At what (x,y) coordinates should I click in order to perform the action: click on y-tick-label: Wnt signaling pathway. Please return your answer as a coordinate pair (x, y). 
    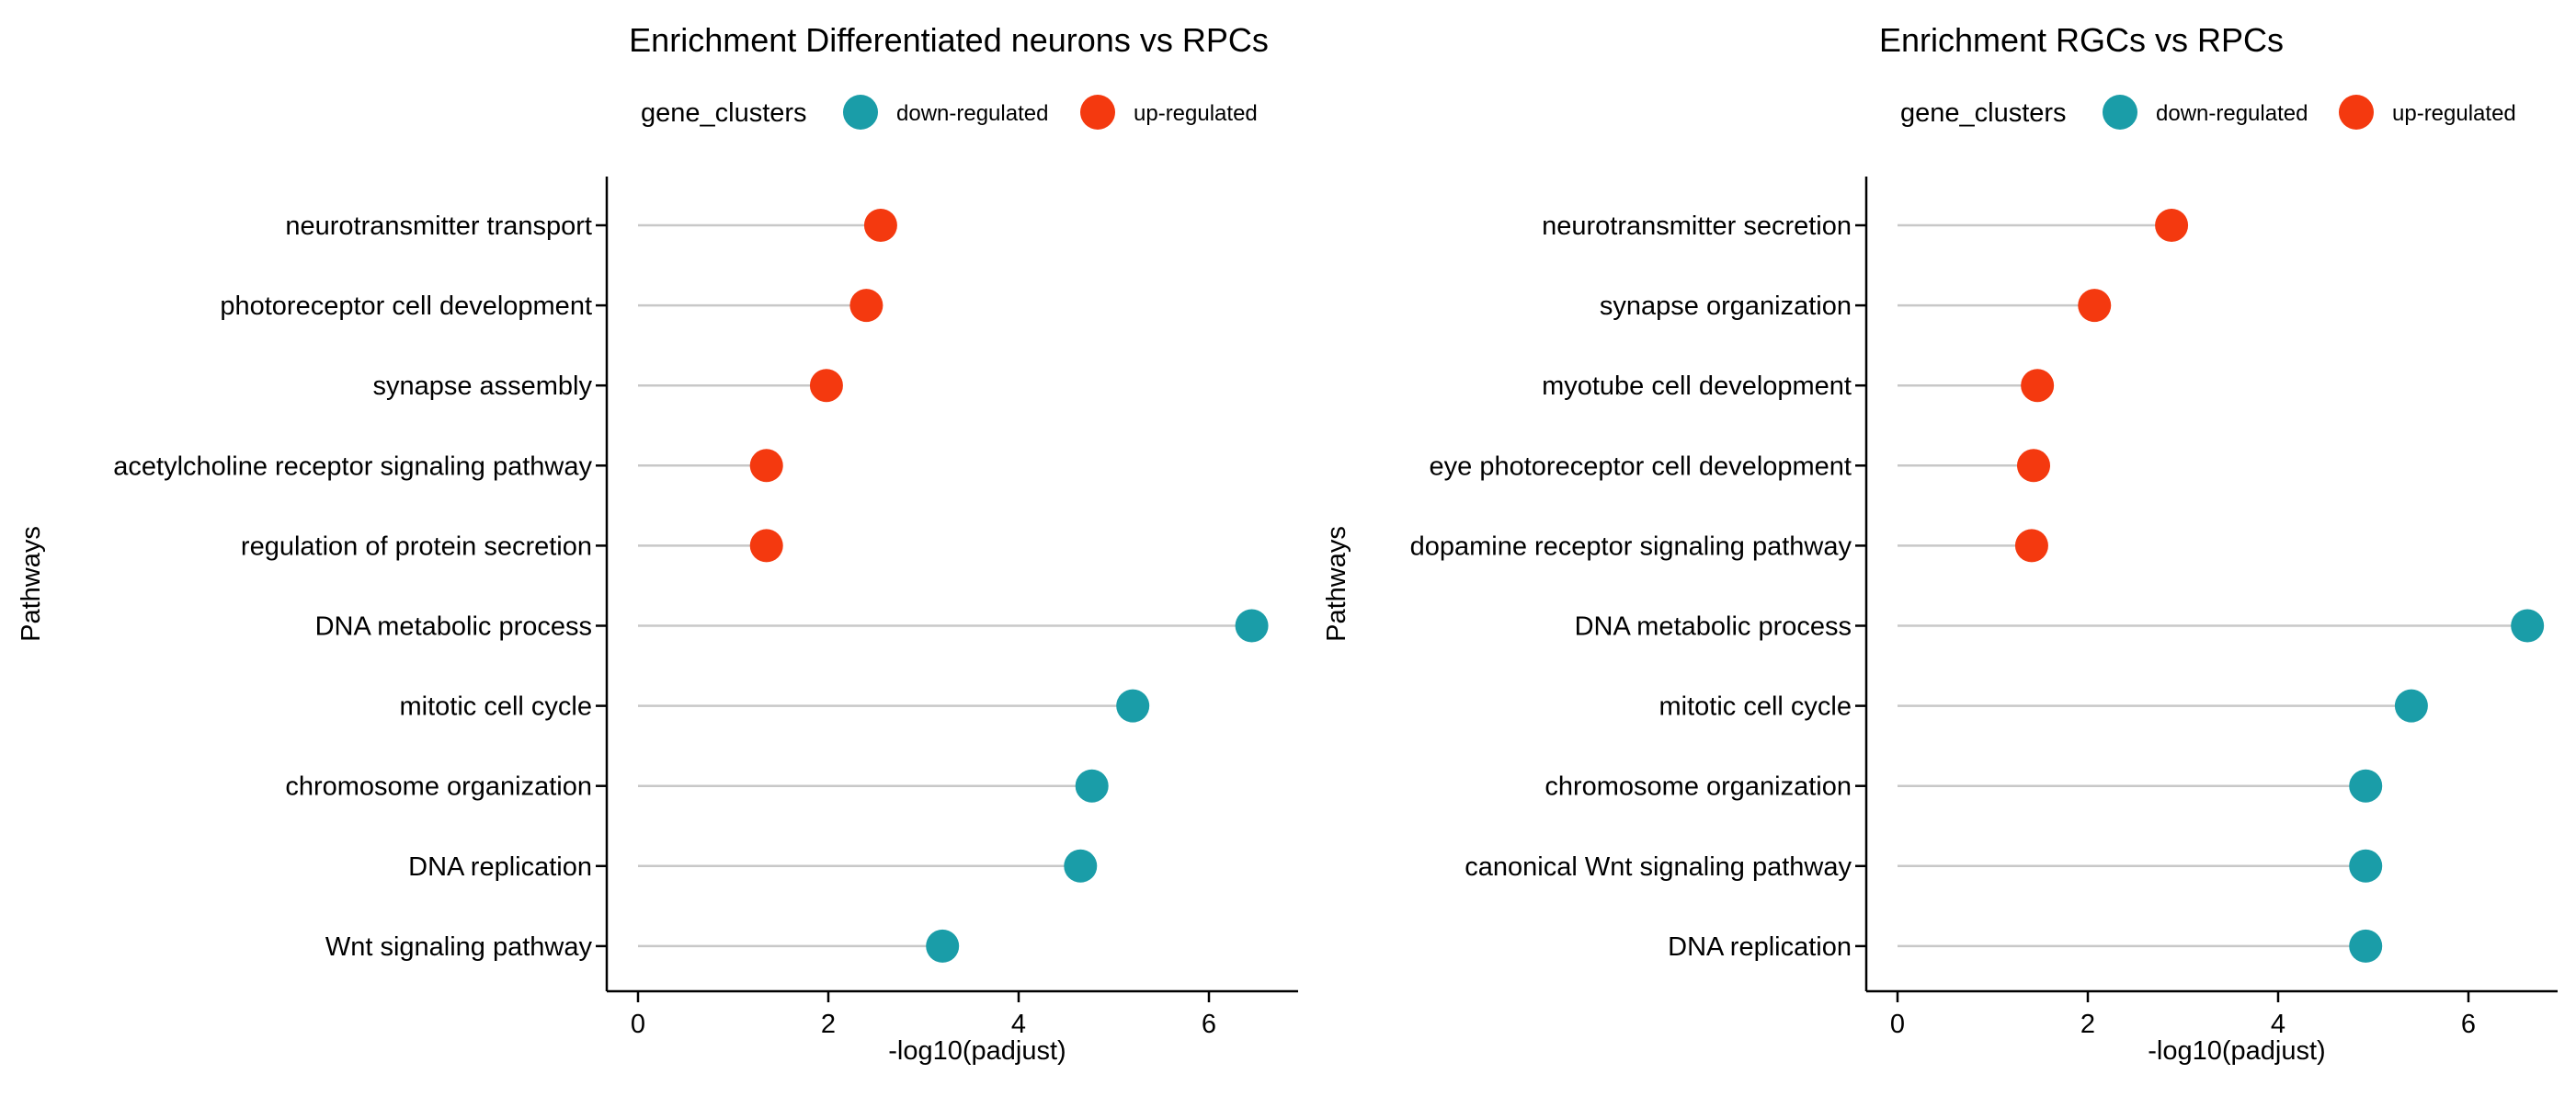
    Looking at the image, I should click on (459, 947).